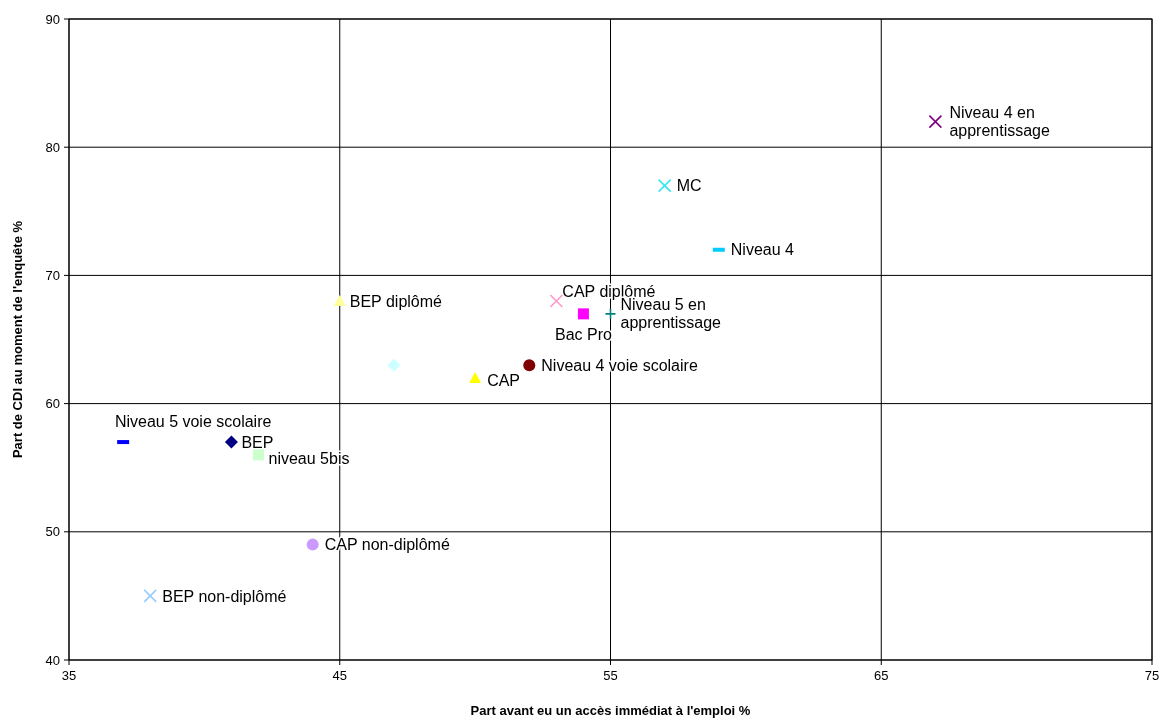 The height and width of the screenshot is (719, 1169). What do you see at coordinates (52, 532) in the screenshot?
I see `y-tick-label: 50` at bounding box center [52, 532].